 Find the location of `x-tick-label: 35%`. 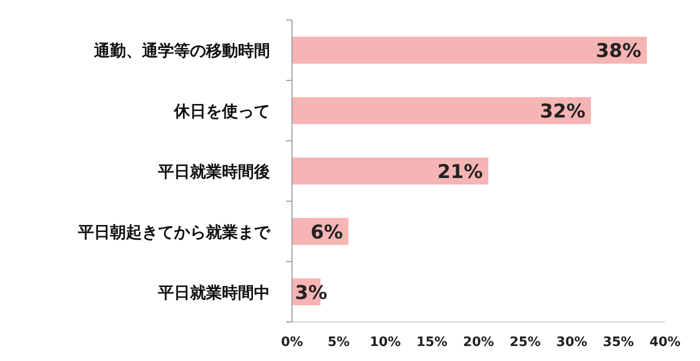

x-tick-label: 35% is located at coordinates (618, 342).